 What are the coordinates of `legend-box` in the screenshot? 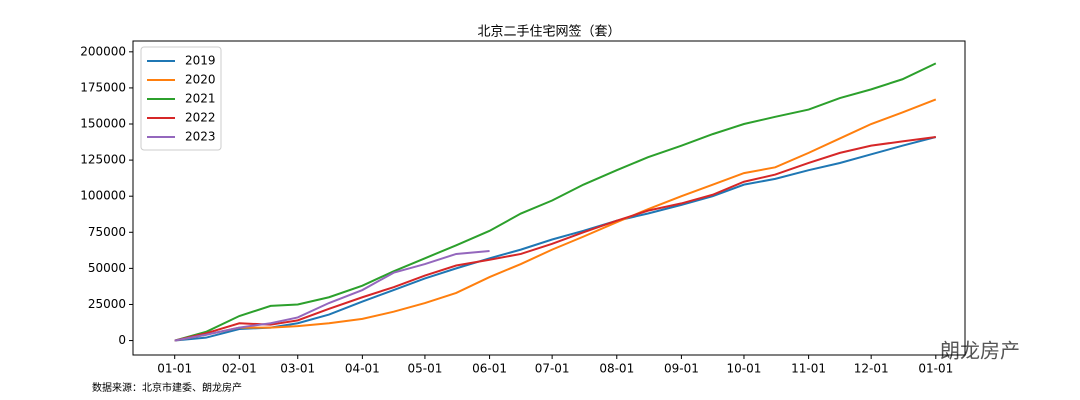 It's located at (181, 98).